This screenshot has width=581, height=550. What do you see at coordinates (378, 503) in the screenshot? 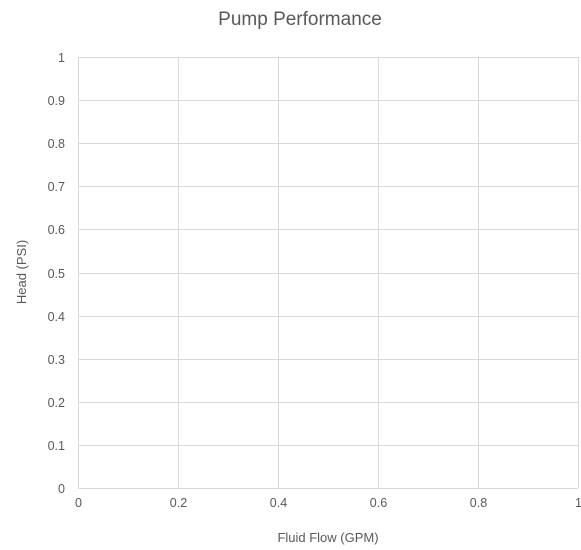
I see `x-tick-label: 0.6` at bounding box center [378, 503].